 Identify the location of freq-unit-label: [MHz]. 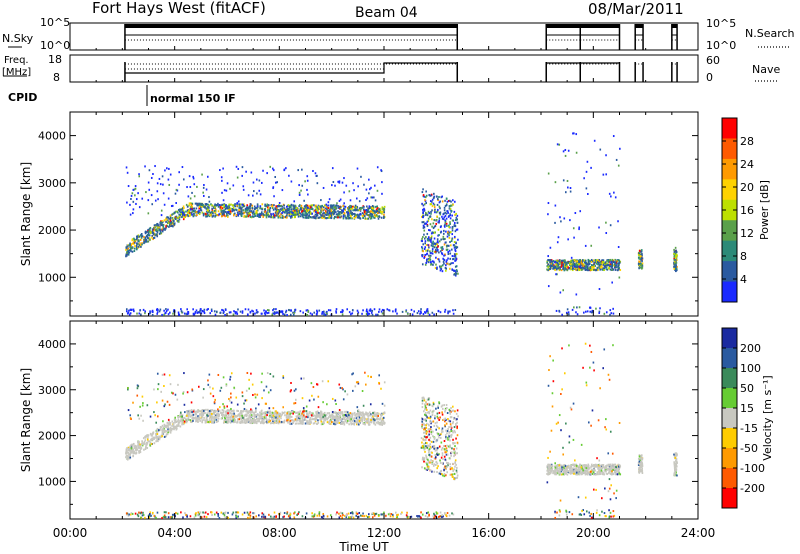
(16, 72).